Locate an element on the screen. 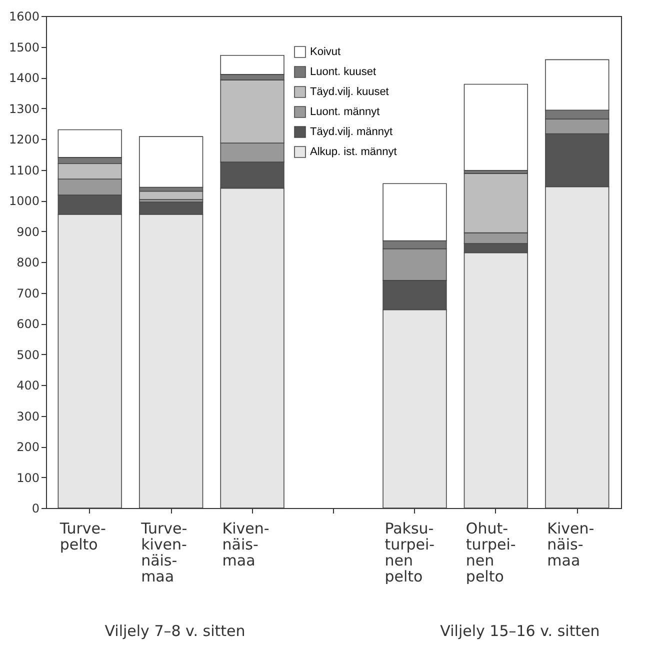 The height and width of the screenshot is (655, 659). y-tick-label: 200 is located at coordinates (28, 447).